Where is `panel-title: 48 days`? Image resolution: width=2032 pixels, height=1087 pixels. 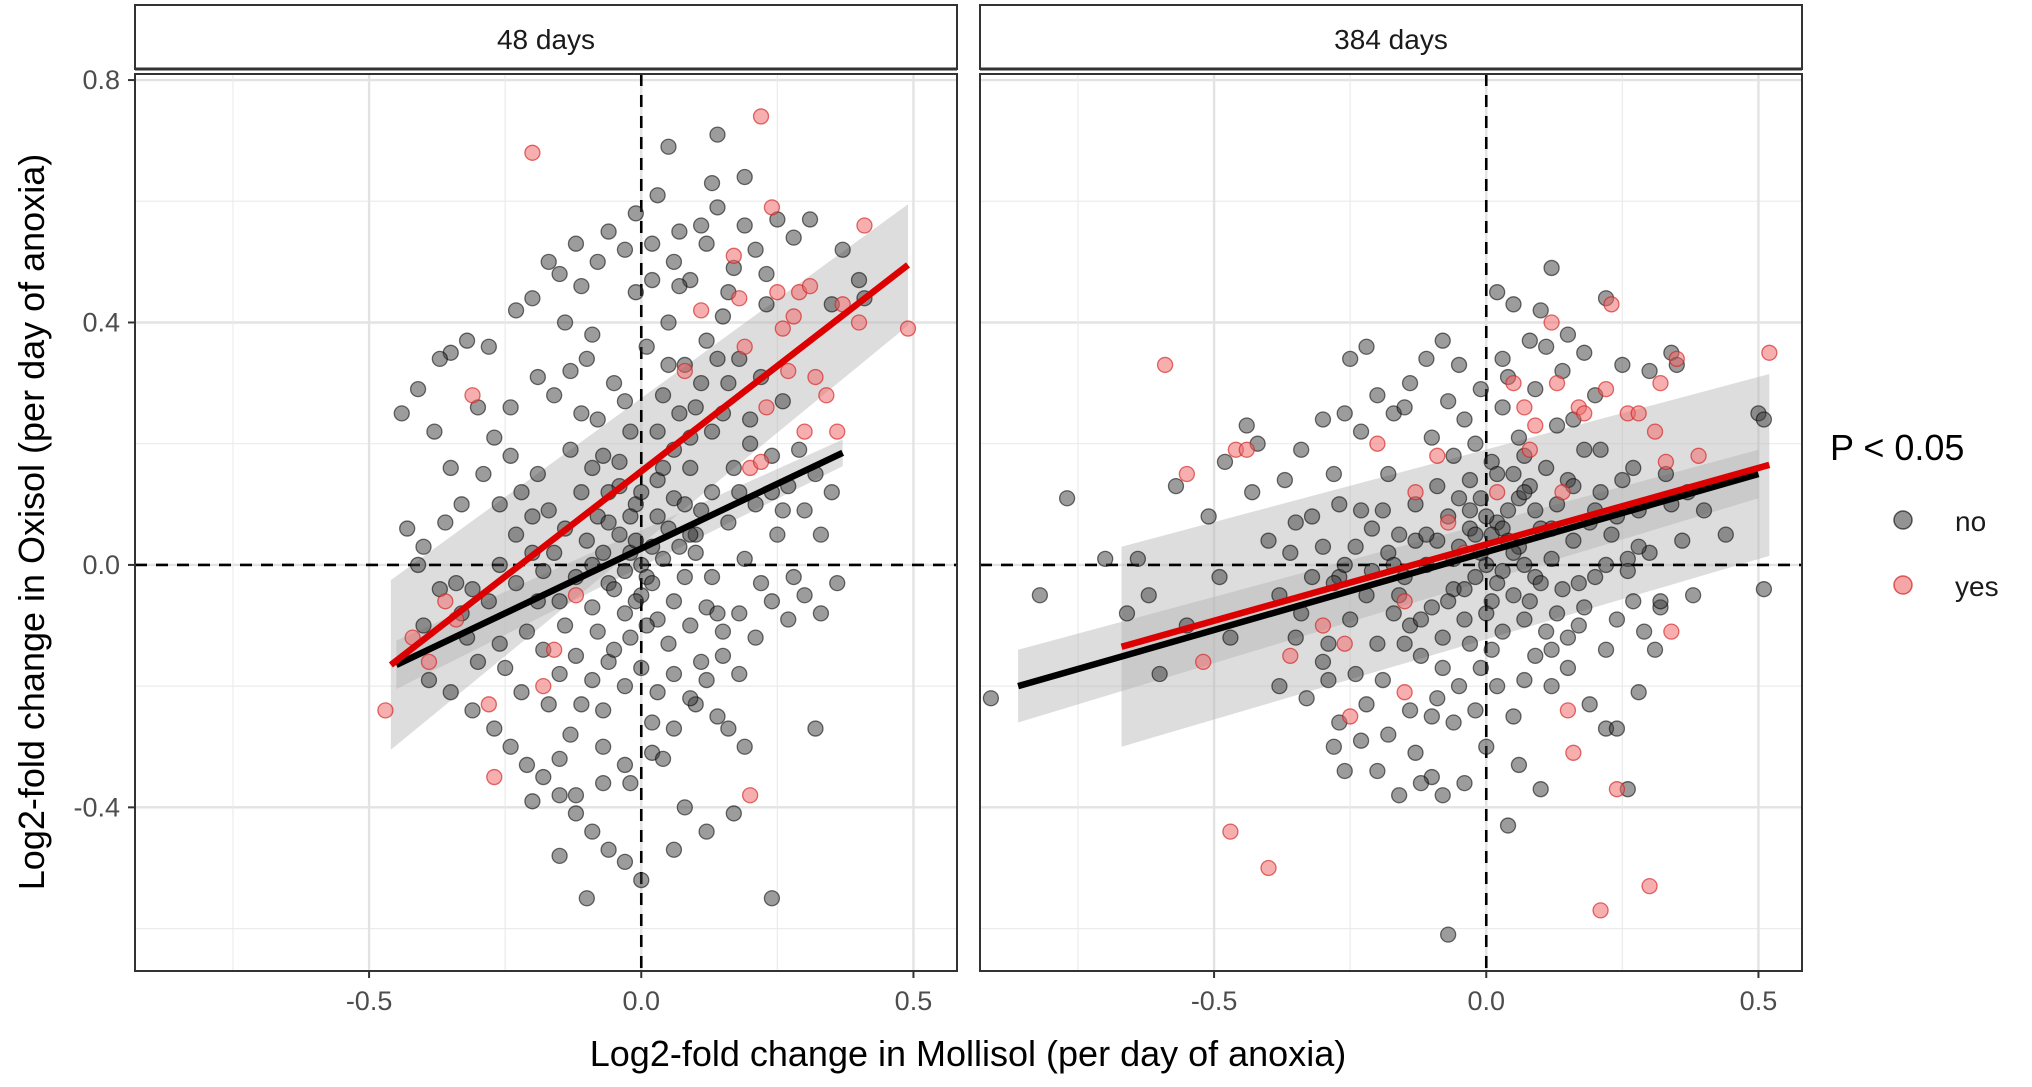 panel-title: 48 days is located at coordinates (546, 39).